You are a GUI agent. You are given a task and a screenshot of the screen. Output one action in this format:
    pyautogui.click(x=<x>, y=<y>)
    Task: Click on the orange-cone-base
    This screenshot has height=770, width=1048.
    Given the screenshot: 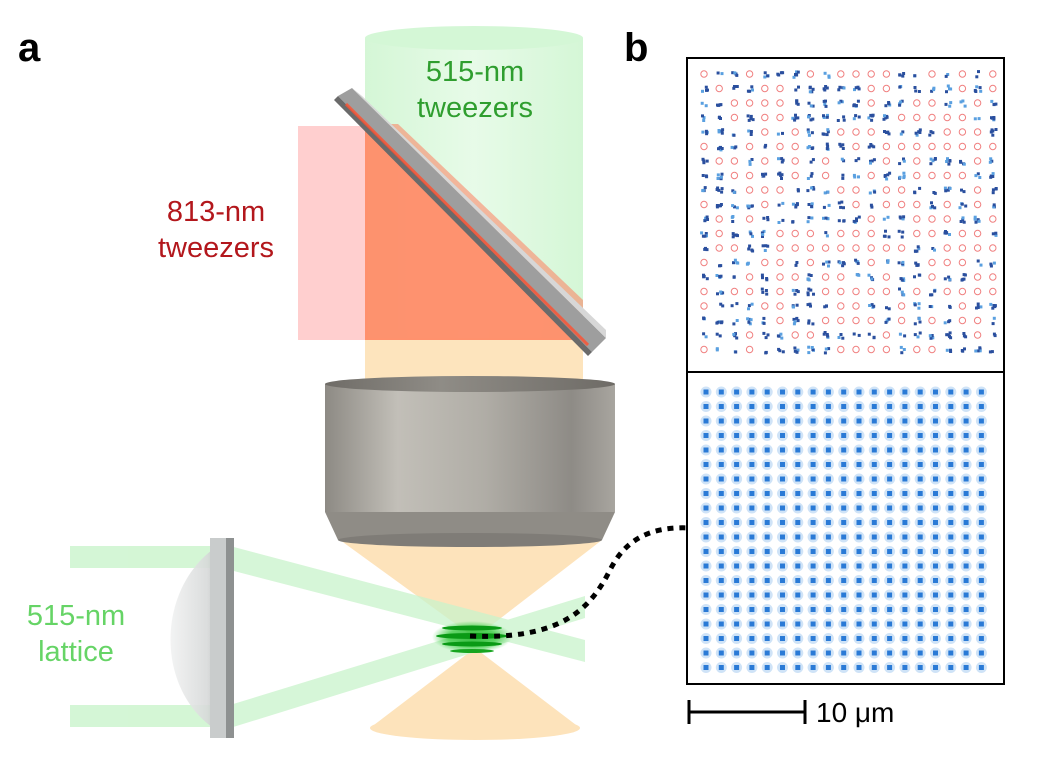 What is the action you would take?
    pyautogui.click(x=475, y=728)
    